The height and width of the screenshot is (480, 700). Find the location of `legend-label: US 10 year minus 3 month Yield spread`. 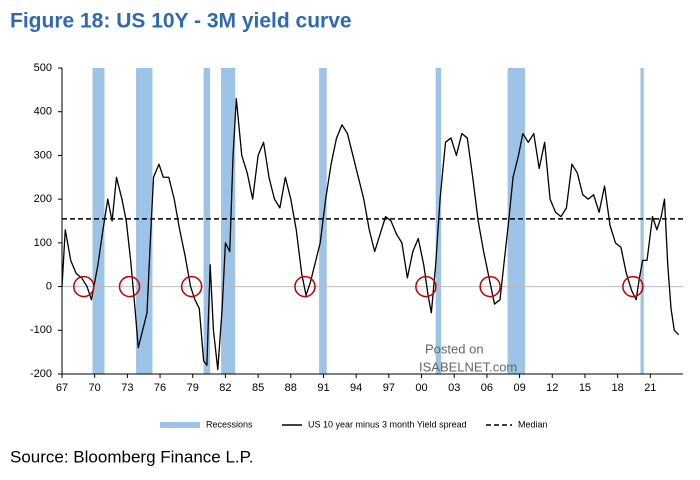

legend-label: US 10 year minus 3 month Yield spread is located at coordinates (387, 424).